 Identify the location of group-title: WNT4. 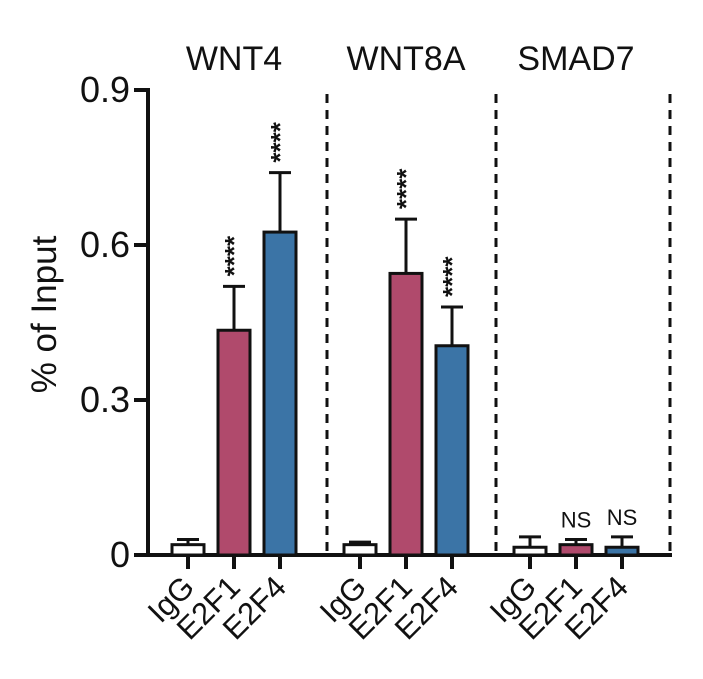
(234, 59).